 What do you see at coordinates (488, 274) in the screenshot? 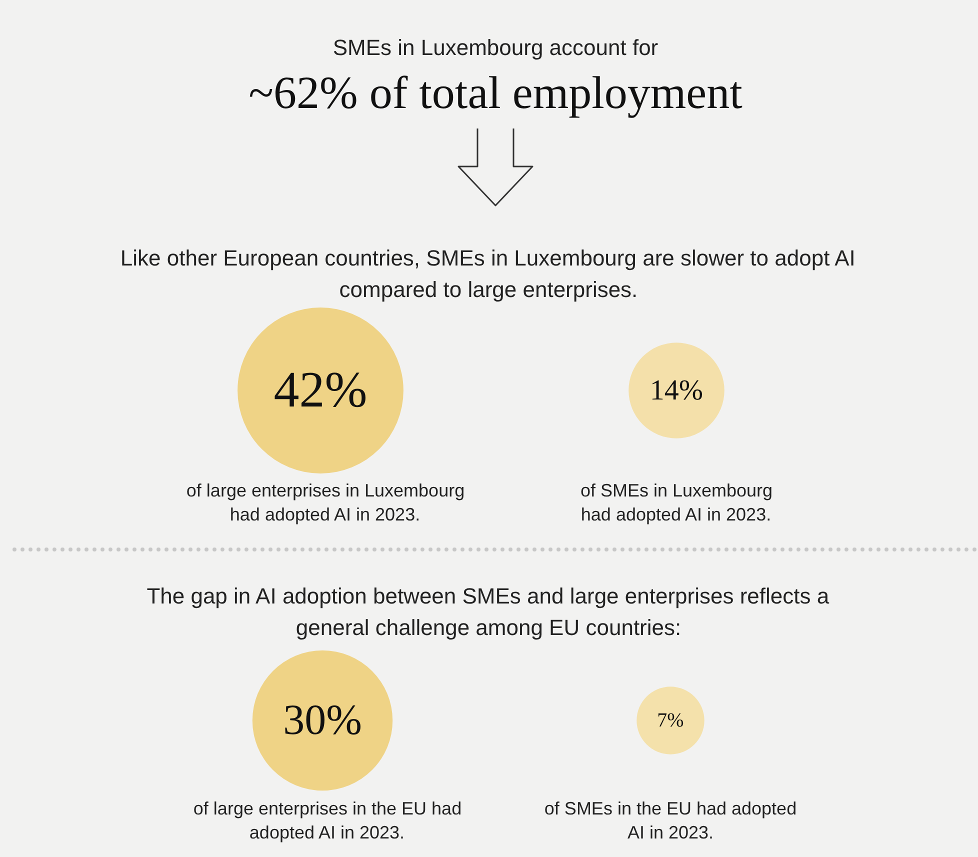
I see `text: Like other European countries, SMEs in Luxembourg are slower to adopt AI compared to large enterprises.` at bounding box center [488, 274].